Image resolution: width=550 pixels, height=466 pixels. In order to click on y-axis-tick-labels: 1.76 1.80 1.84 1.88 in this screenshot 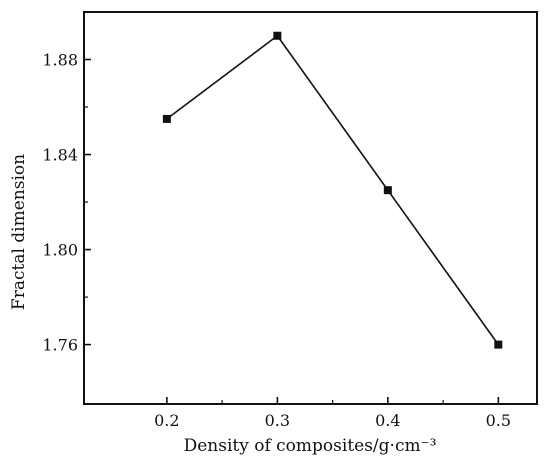, I will do `click(60, 203)`.